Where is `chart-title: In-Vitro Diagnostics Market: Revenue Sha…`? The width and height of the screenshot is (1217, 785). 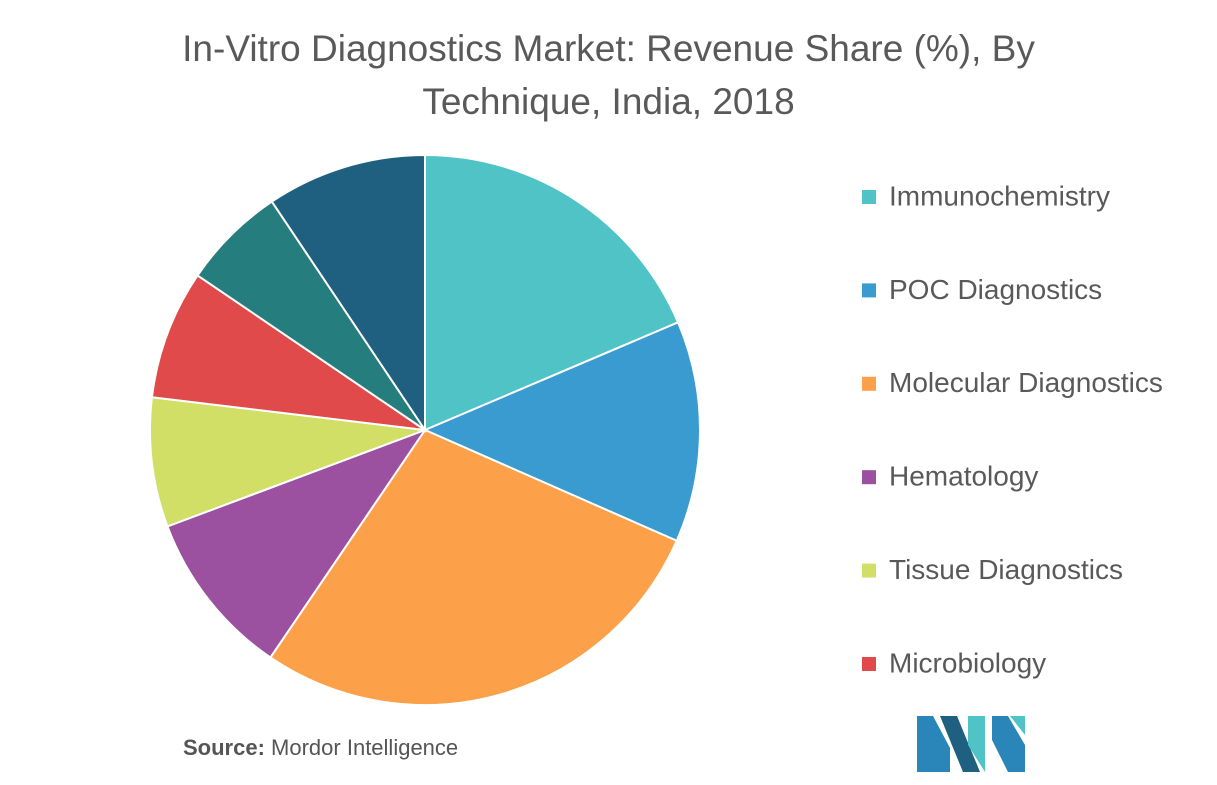
chart-title: In-Vitro Diagnostics Market: Revenue Sha… is located at coordinates (608, 75).